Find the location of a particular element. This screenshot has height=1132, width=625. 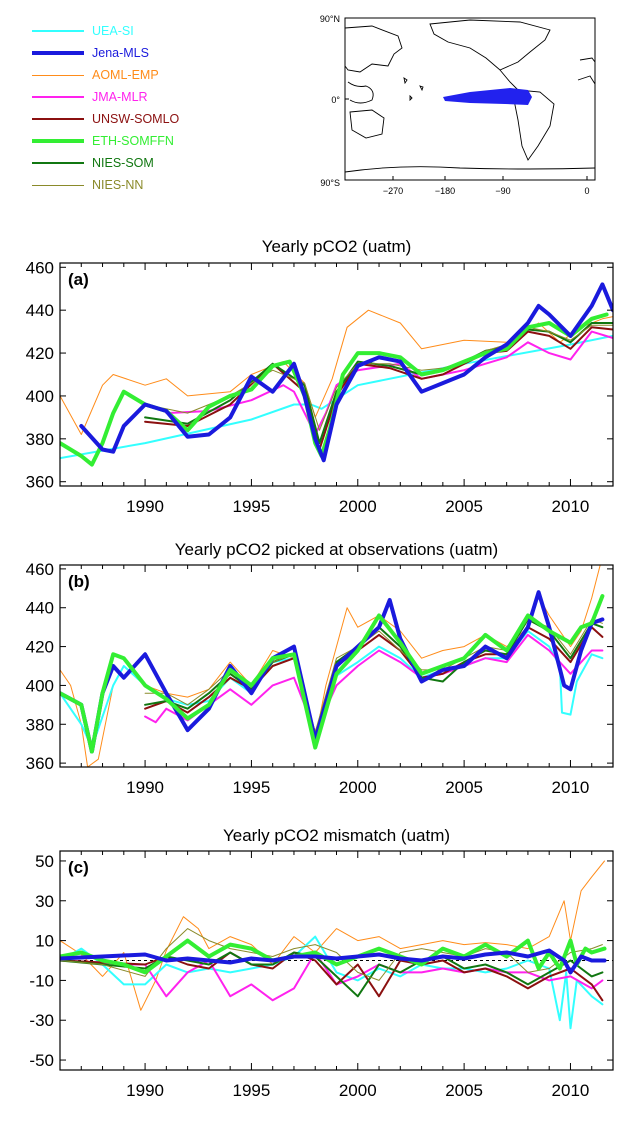

map-axis-labels: 90°N 0° 90°S −270 −180 −90 0 is located at coordinates (455, 105).